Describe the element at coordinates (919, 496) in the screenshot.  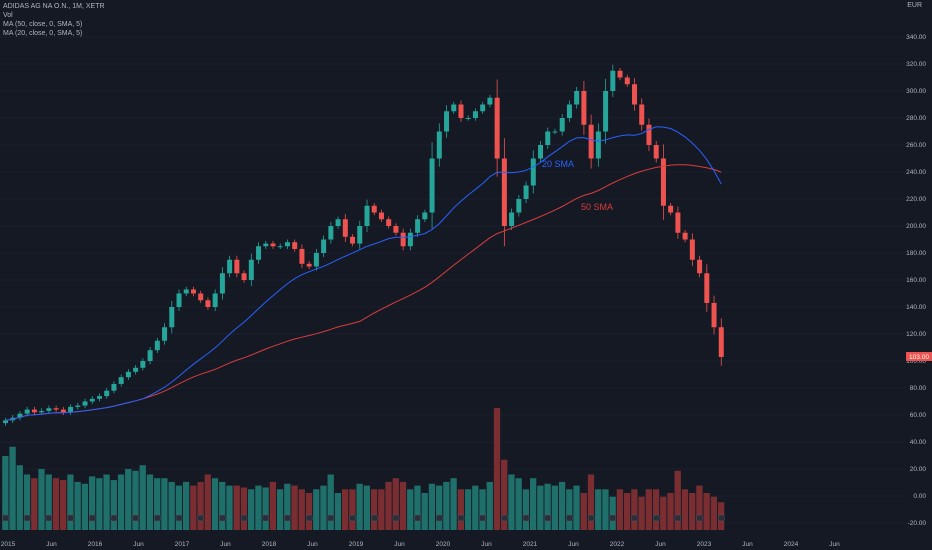
I see `y-tick-label: 0.00` at that location.